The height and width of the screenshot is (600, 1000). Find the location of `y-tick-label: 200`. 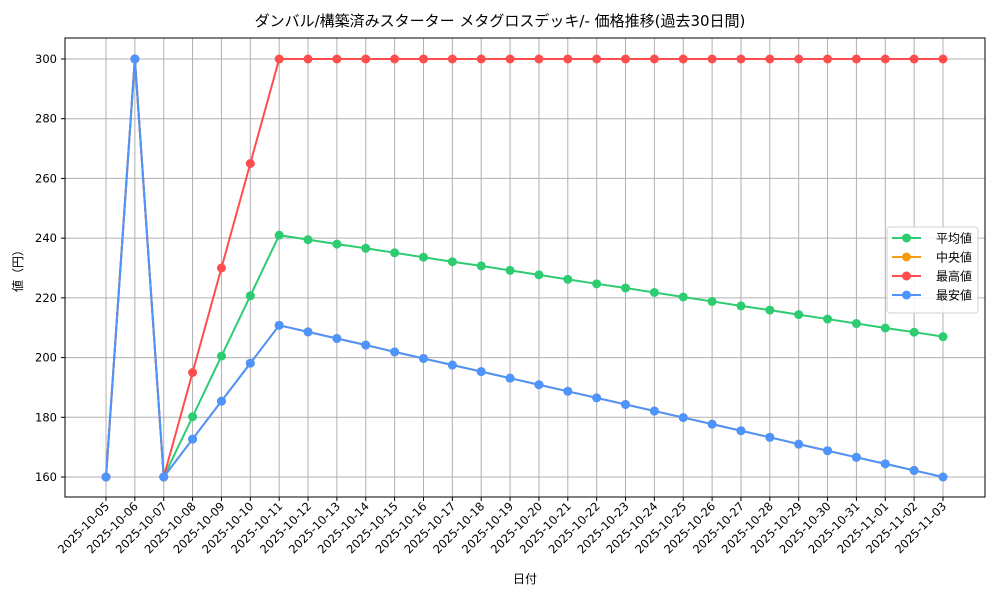

y-tick-label: 200 is located at coordinates (46, 358).